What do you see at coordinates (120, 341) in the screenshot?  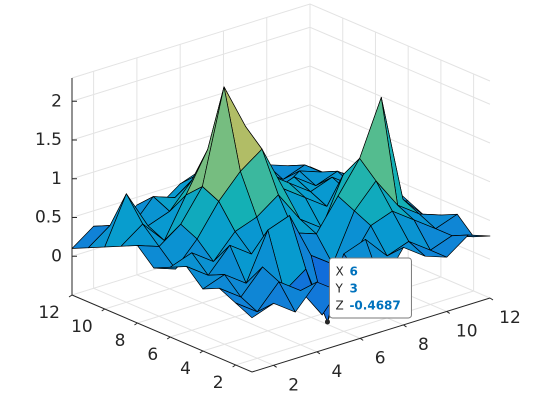 I see `y-tick-label: 8` at bounding box center [120, 341].